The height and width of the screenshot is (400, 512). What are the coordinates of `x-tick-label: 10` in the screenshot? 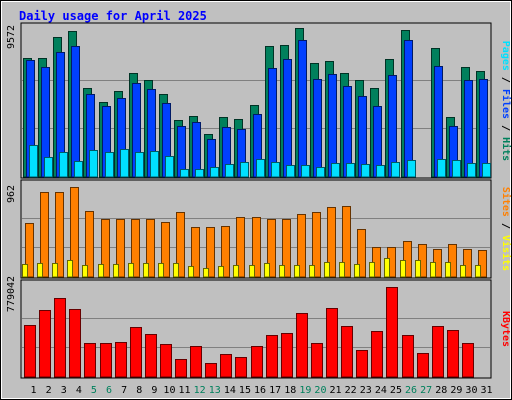 It's located at (169, 390).